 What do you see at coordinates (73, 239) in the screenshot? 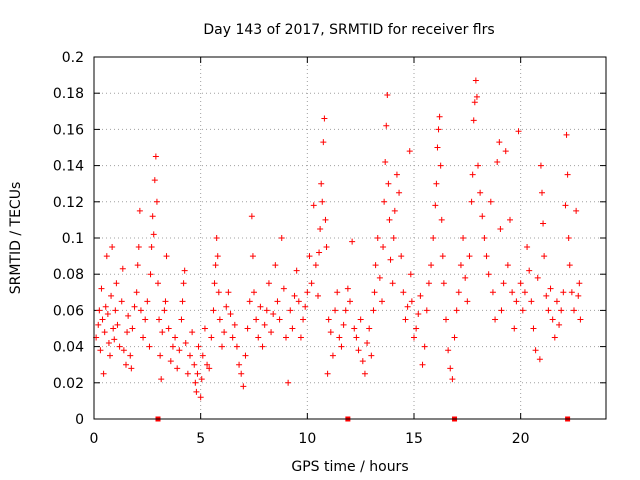
I see `y-tick-label: 0.1` at bounding box center [73, 239].